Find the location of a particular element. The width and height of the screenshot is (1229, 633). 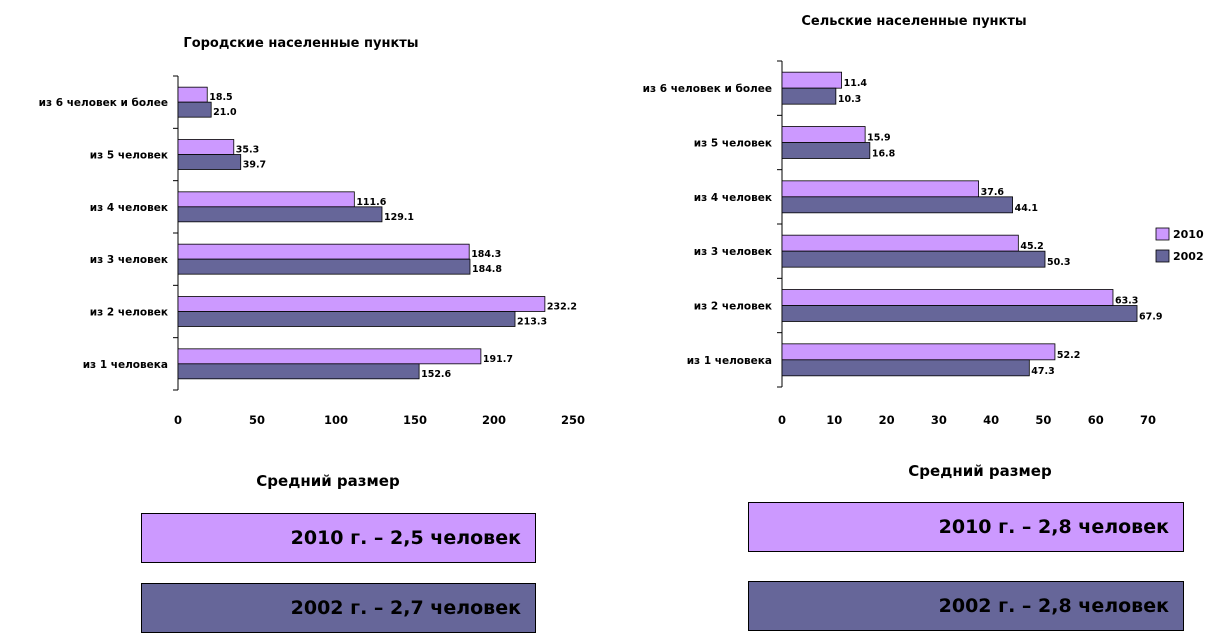

rural-average-2010-box: 2010 г. – 2,8 человек is located at coordinates (966, 527).